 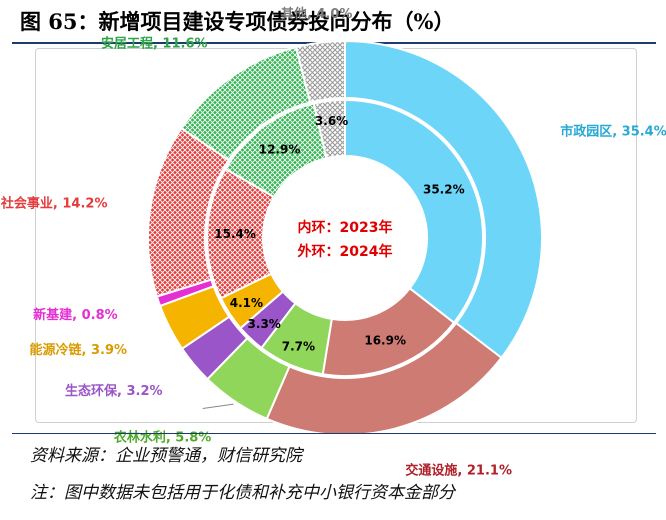 I want to click on outer-category-label-cat-7: 安居工程, 11.6%, so click(x=154, y=44).